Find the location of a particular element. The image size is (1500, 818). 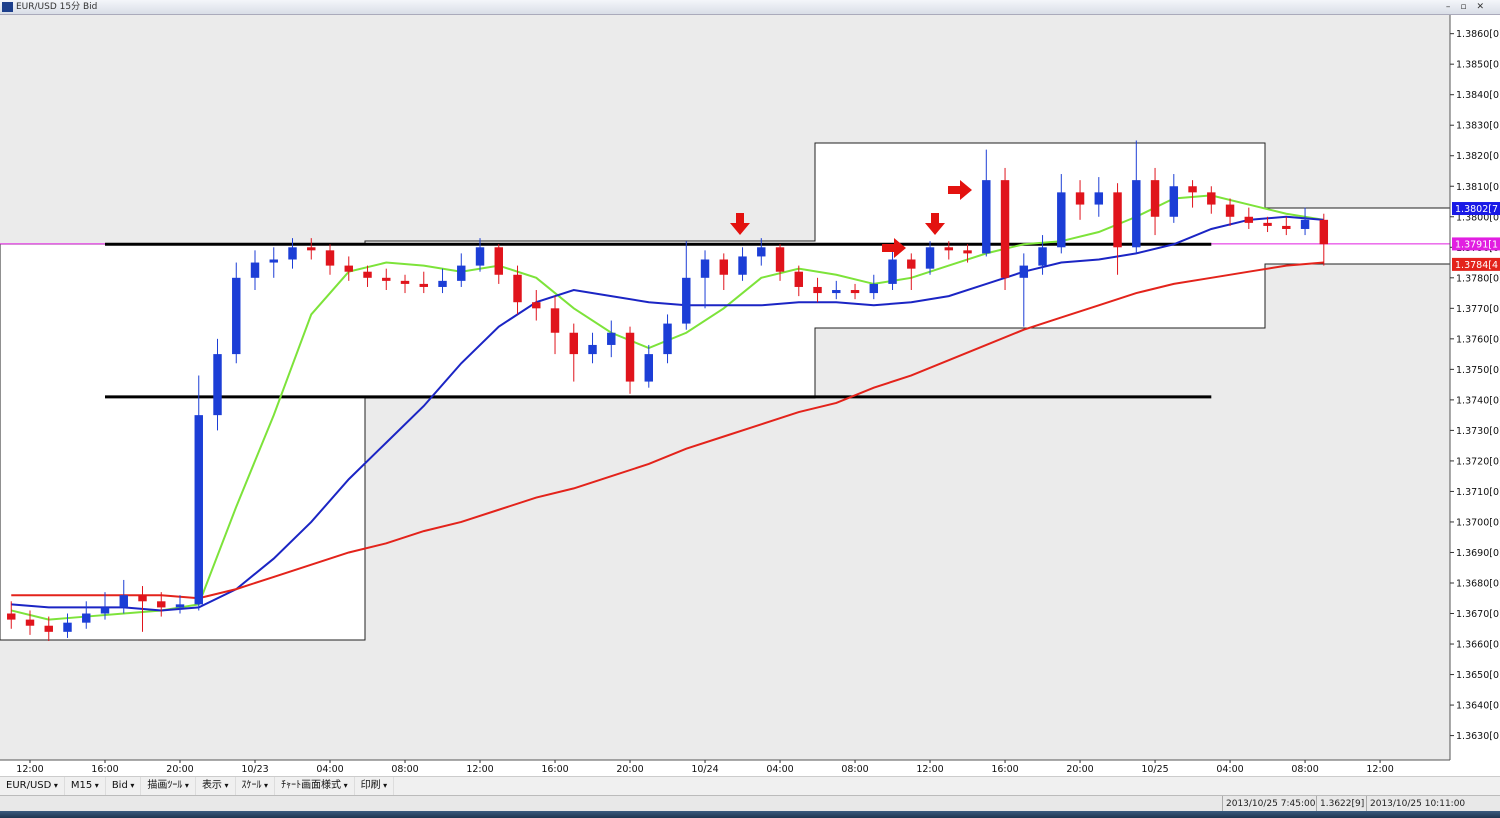

x-tick-label: 10/24 is located at coordinates (704, 769).